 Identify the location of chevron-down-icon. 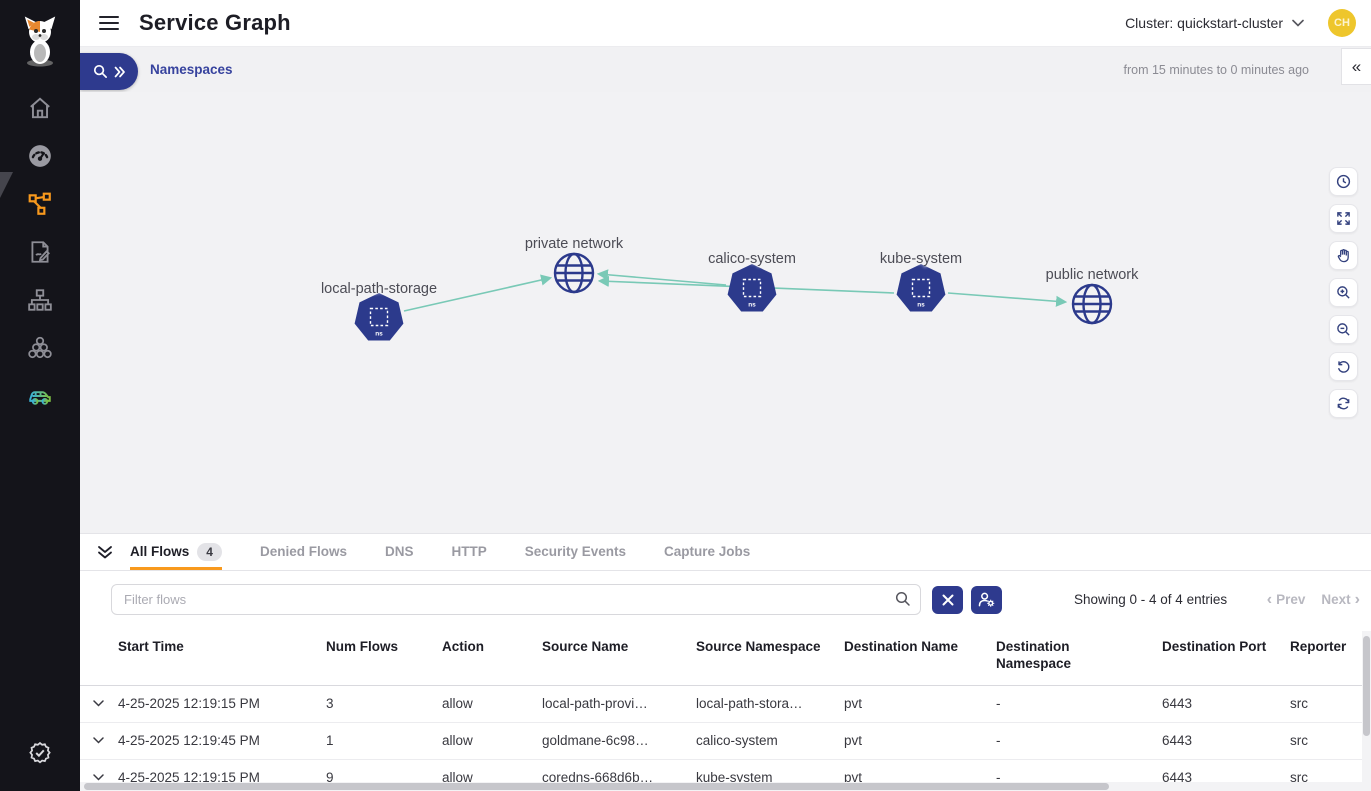
(1298, 23).